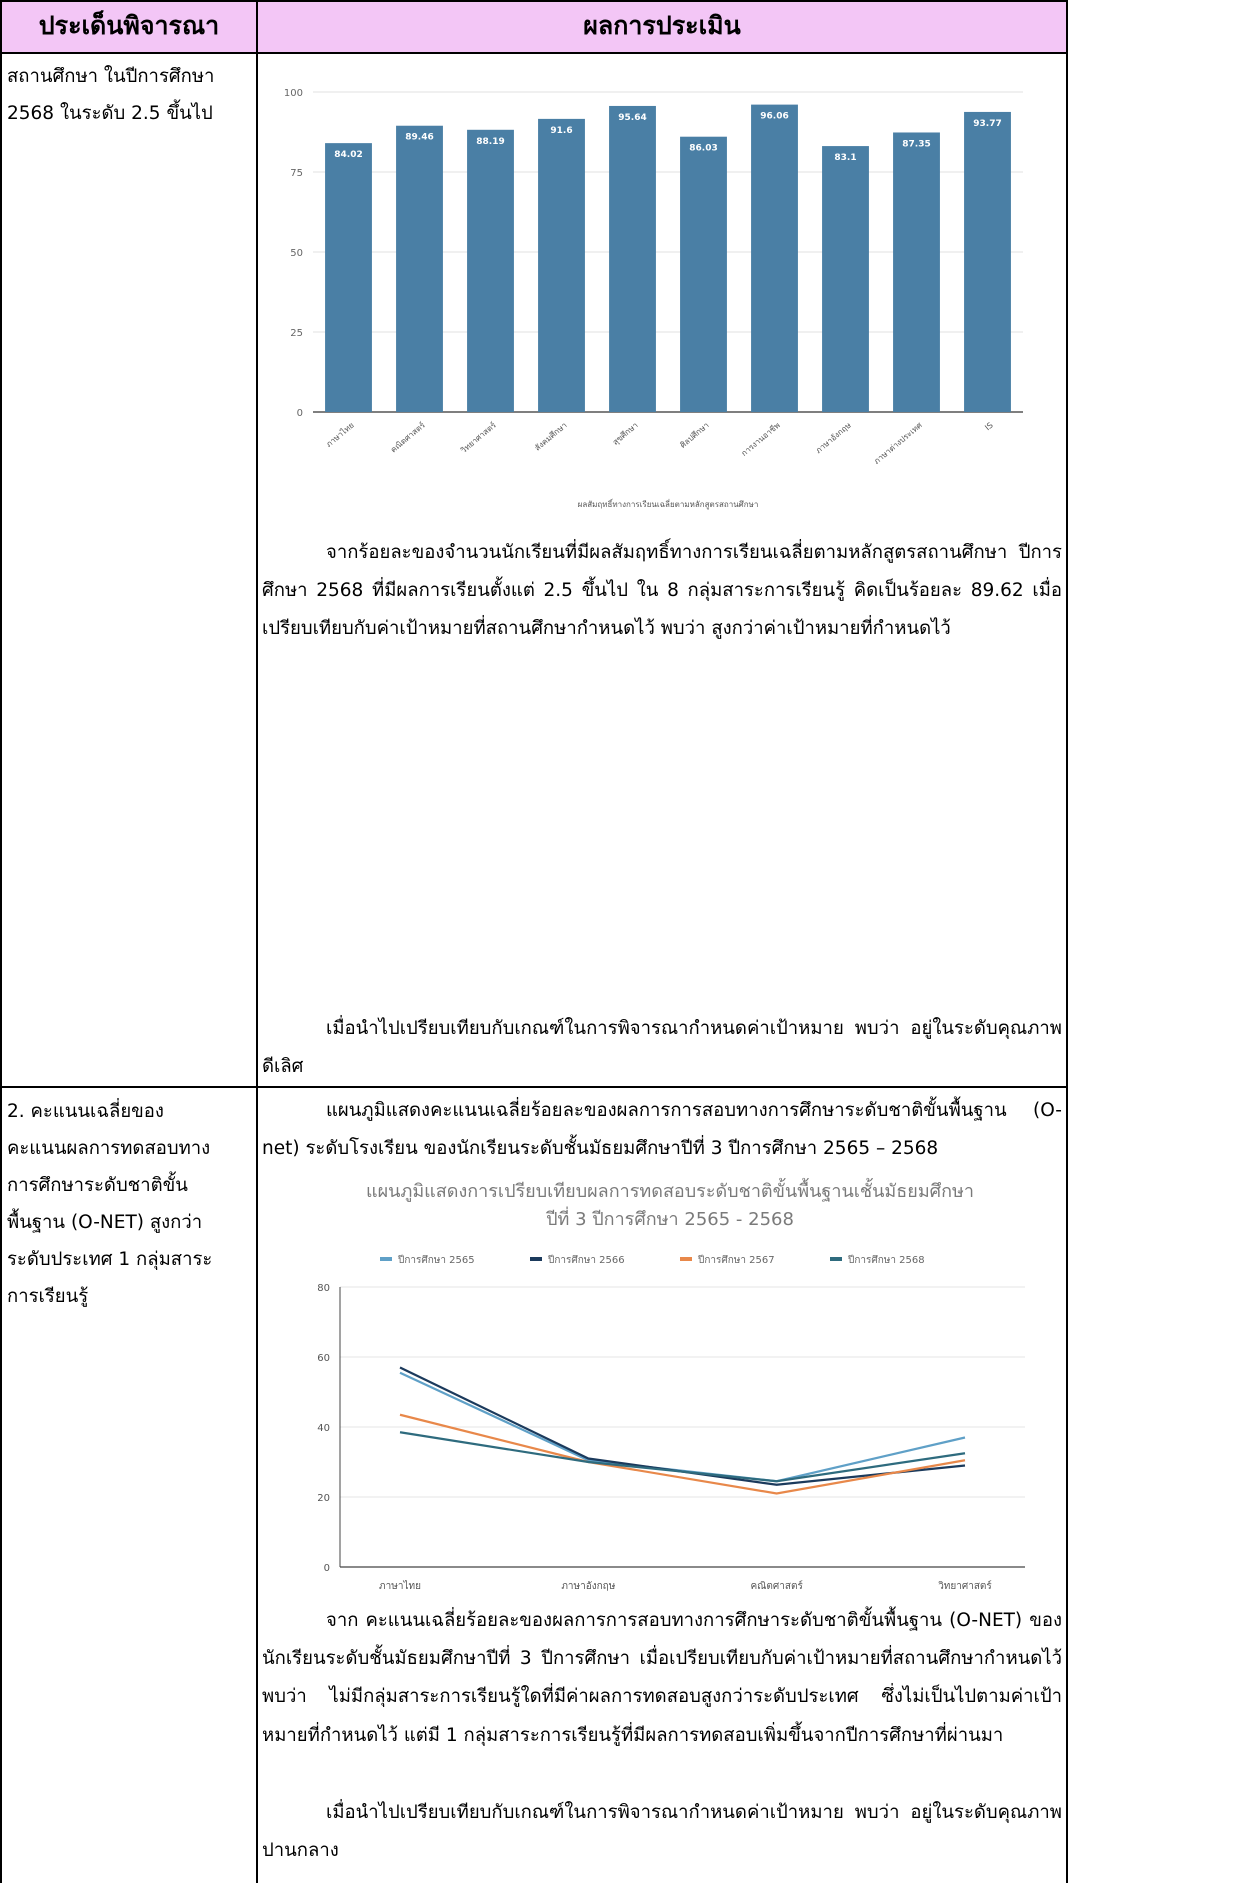 The image size is (1257, 1883). What do you see at coordinates (105, 1222) in the screenshot?
I see `row2-criteria-line: พื้นฐาน (O-NET) สูงกว่า` at bounding box center [105, 1222].